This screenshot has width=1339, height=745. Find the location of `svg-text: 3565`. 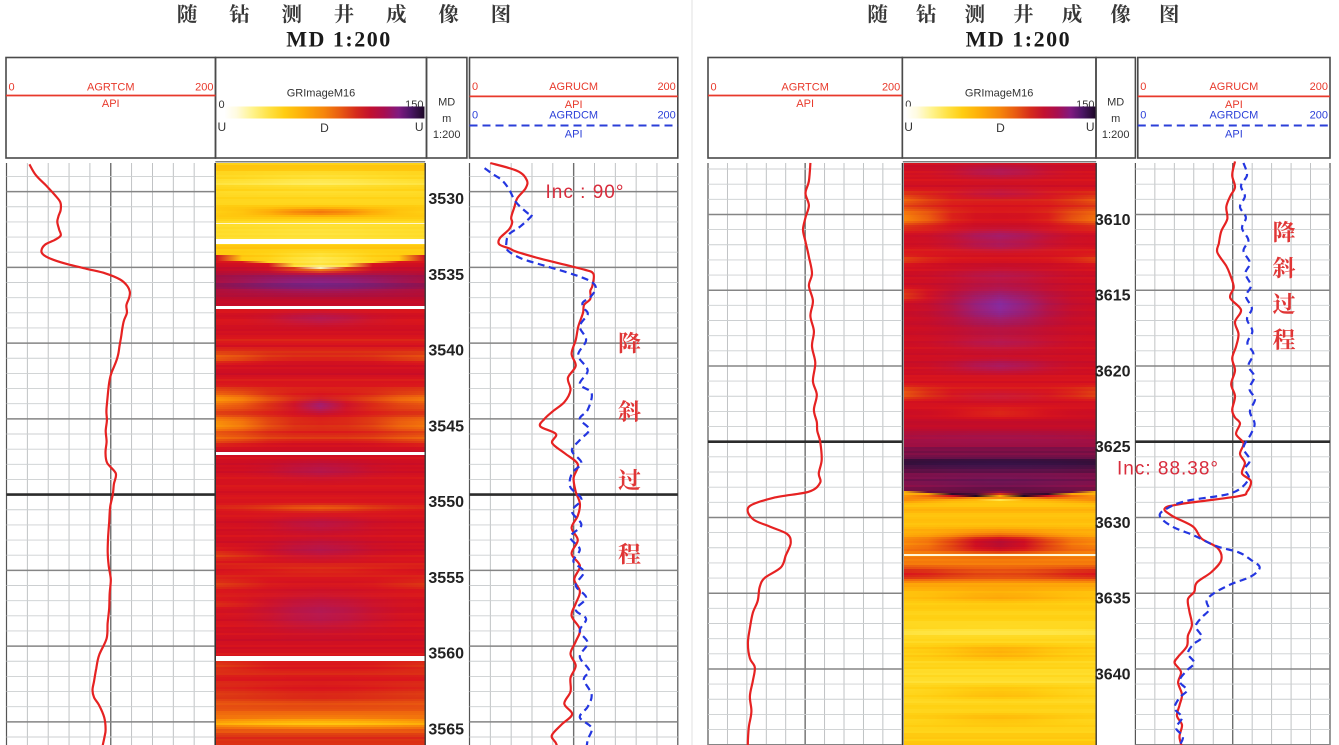

svg-text: 3565 is located at coordinates (446, 729).